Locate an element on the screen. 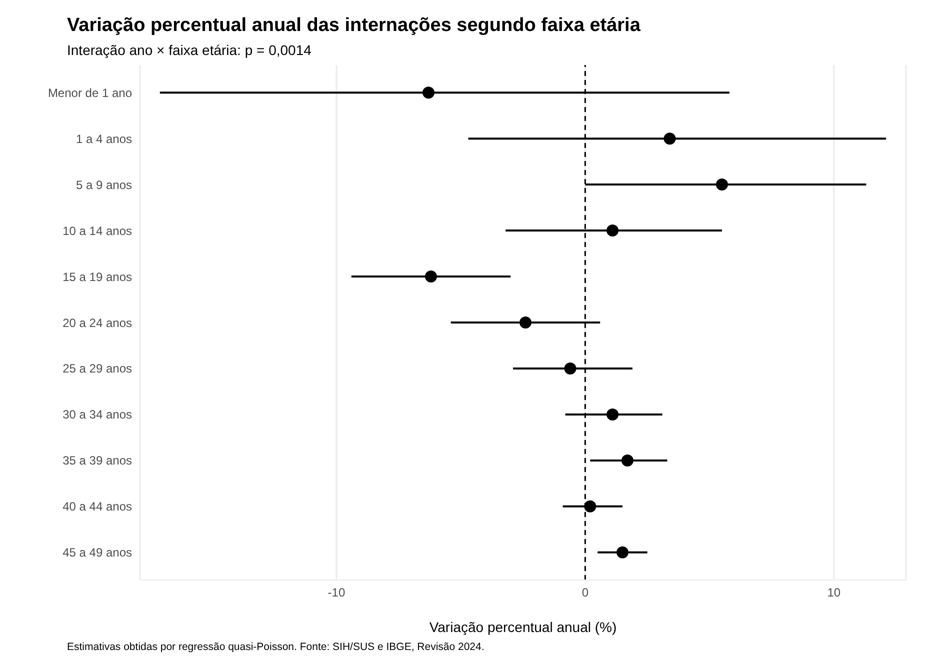 This screenshot has width=926, height=657. y-tick-label: 25 a 29 anos is located at coordinates (97, 369).